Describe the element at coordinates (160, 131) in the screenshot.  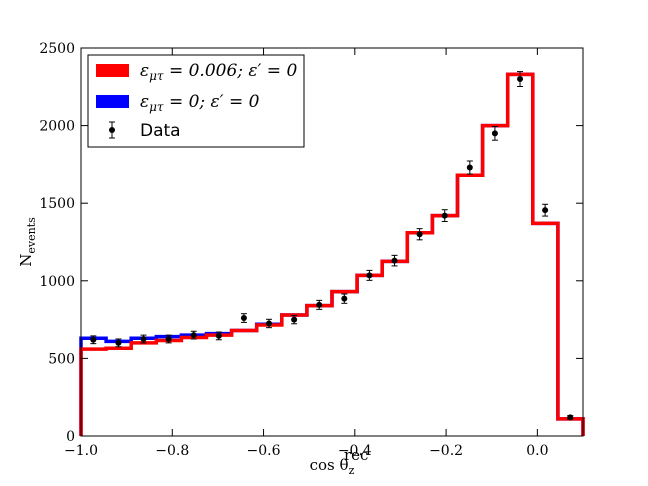
I see `legend-label-data: Data` at that location.